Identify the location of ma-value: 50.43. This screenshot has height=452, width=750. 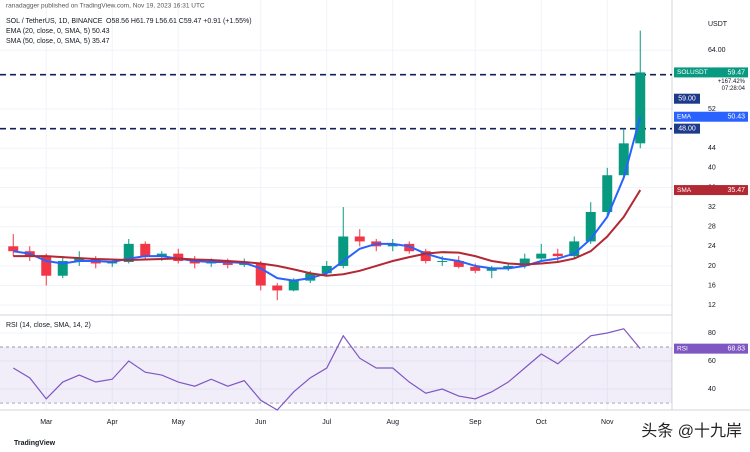
(736, 117).